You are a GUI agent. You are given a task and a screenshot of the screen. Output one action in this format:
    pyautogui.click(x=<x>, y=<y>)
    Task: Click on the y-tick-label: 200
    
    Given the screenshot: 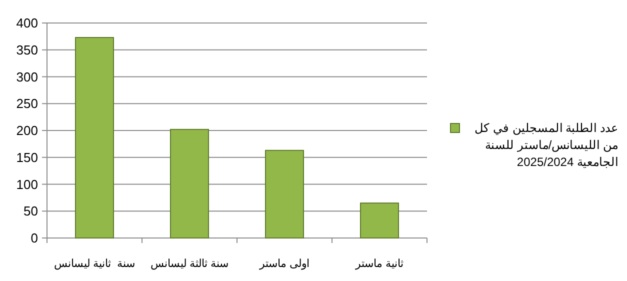 What is the action you would take?
    pyautogui.click(x=27, y=130)
    